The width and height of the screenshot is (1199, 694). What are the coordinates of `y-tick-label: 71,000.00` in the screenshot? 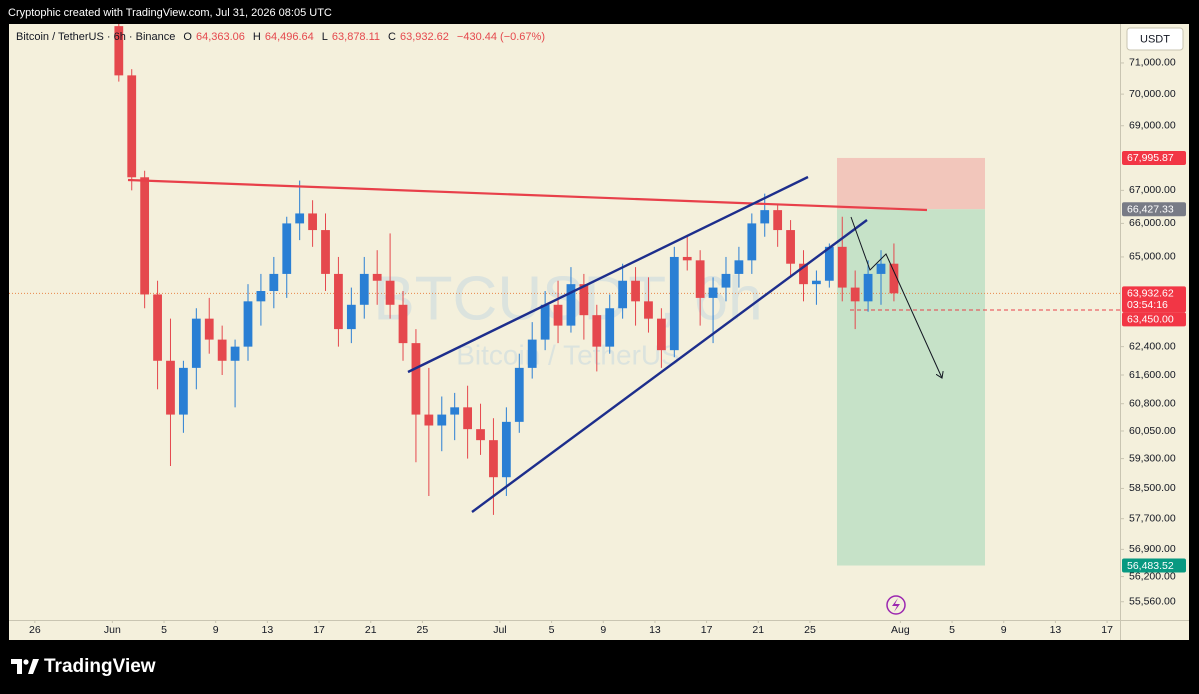 It's located at (1152, 63).